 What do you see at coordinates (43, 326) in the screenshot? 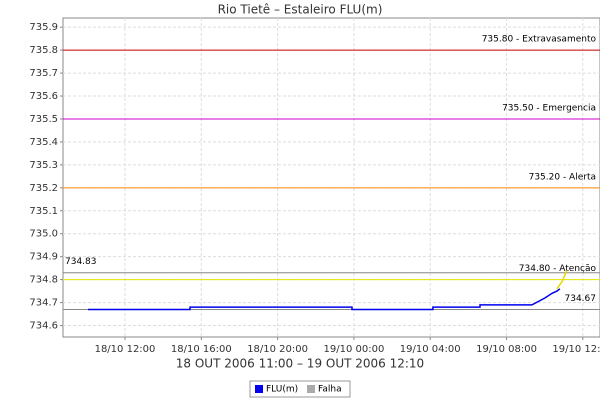
I see `y-tick-label: 734.6` at bounding box center [43, 326].